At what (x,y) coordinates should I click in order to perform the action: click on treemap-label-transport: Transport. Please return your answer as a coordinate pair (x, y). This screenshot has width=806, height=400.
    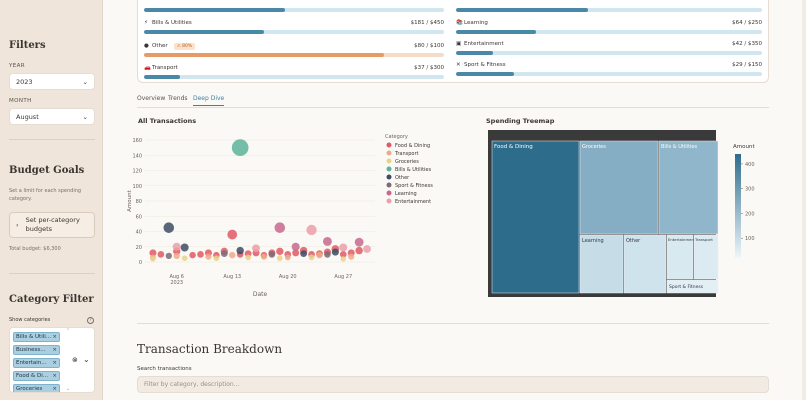
    Looking at the image, I should click on (703, 239).